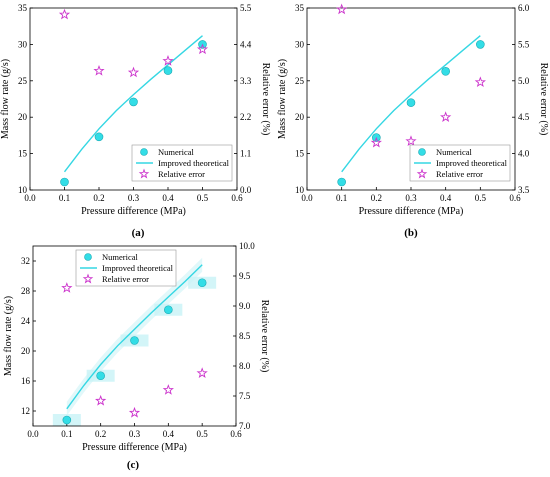 The height and width of the screenshot is (477, 550). Describe the element at coordinates (245, 117) in the screenshot. I see `y2-tick-label: 2.2` at that location.